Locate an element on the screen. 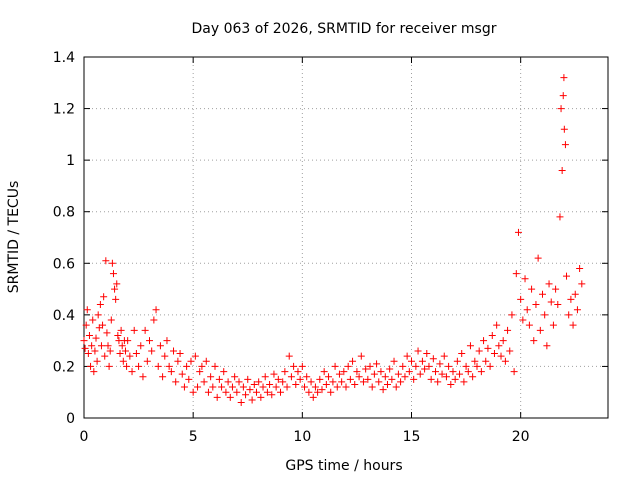  x-tick-label: 0 is located at coordinates (84, 437).